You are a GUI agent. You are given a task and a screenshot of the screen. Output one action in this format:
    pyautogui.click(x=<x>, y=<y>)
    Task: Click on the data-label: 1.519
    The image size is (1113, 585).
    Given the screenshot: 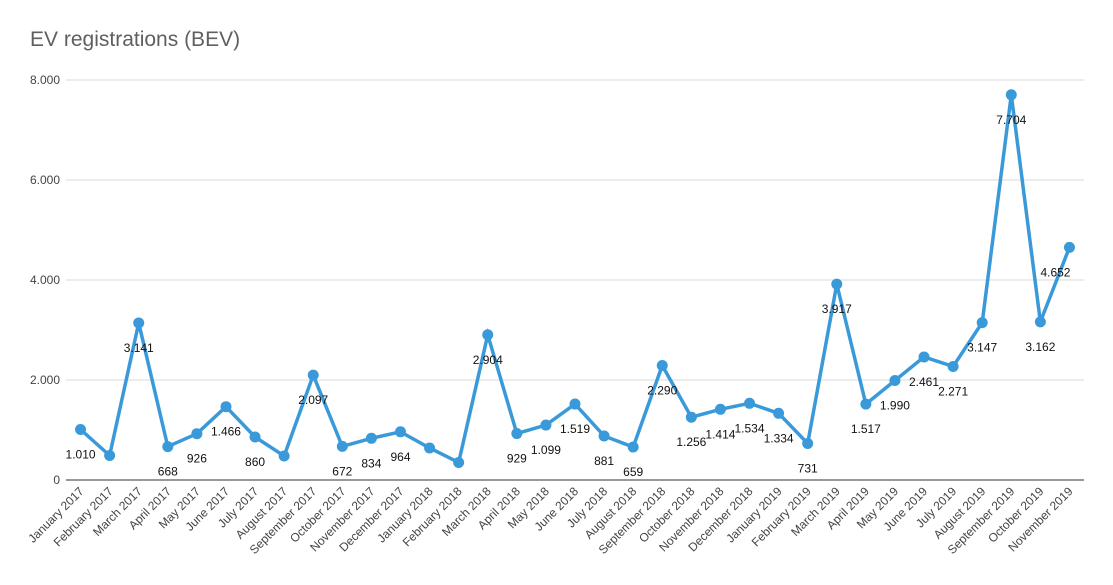 What is the action you would take?
    pyautogui.click(x=575, y=429)
    